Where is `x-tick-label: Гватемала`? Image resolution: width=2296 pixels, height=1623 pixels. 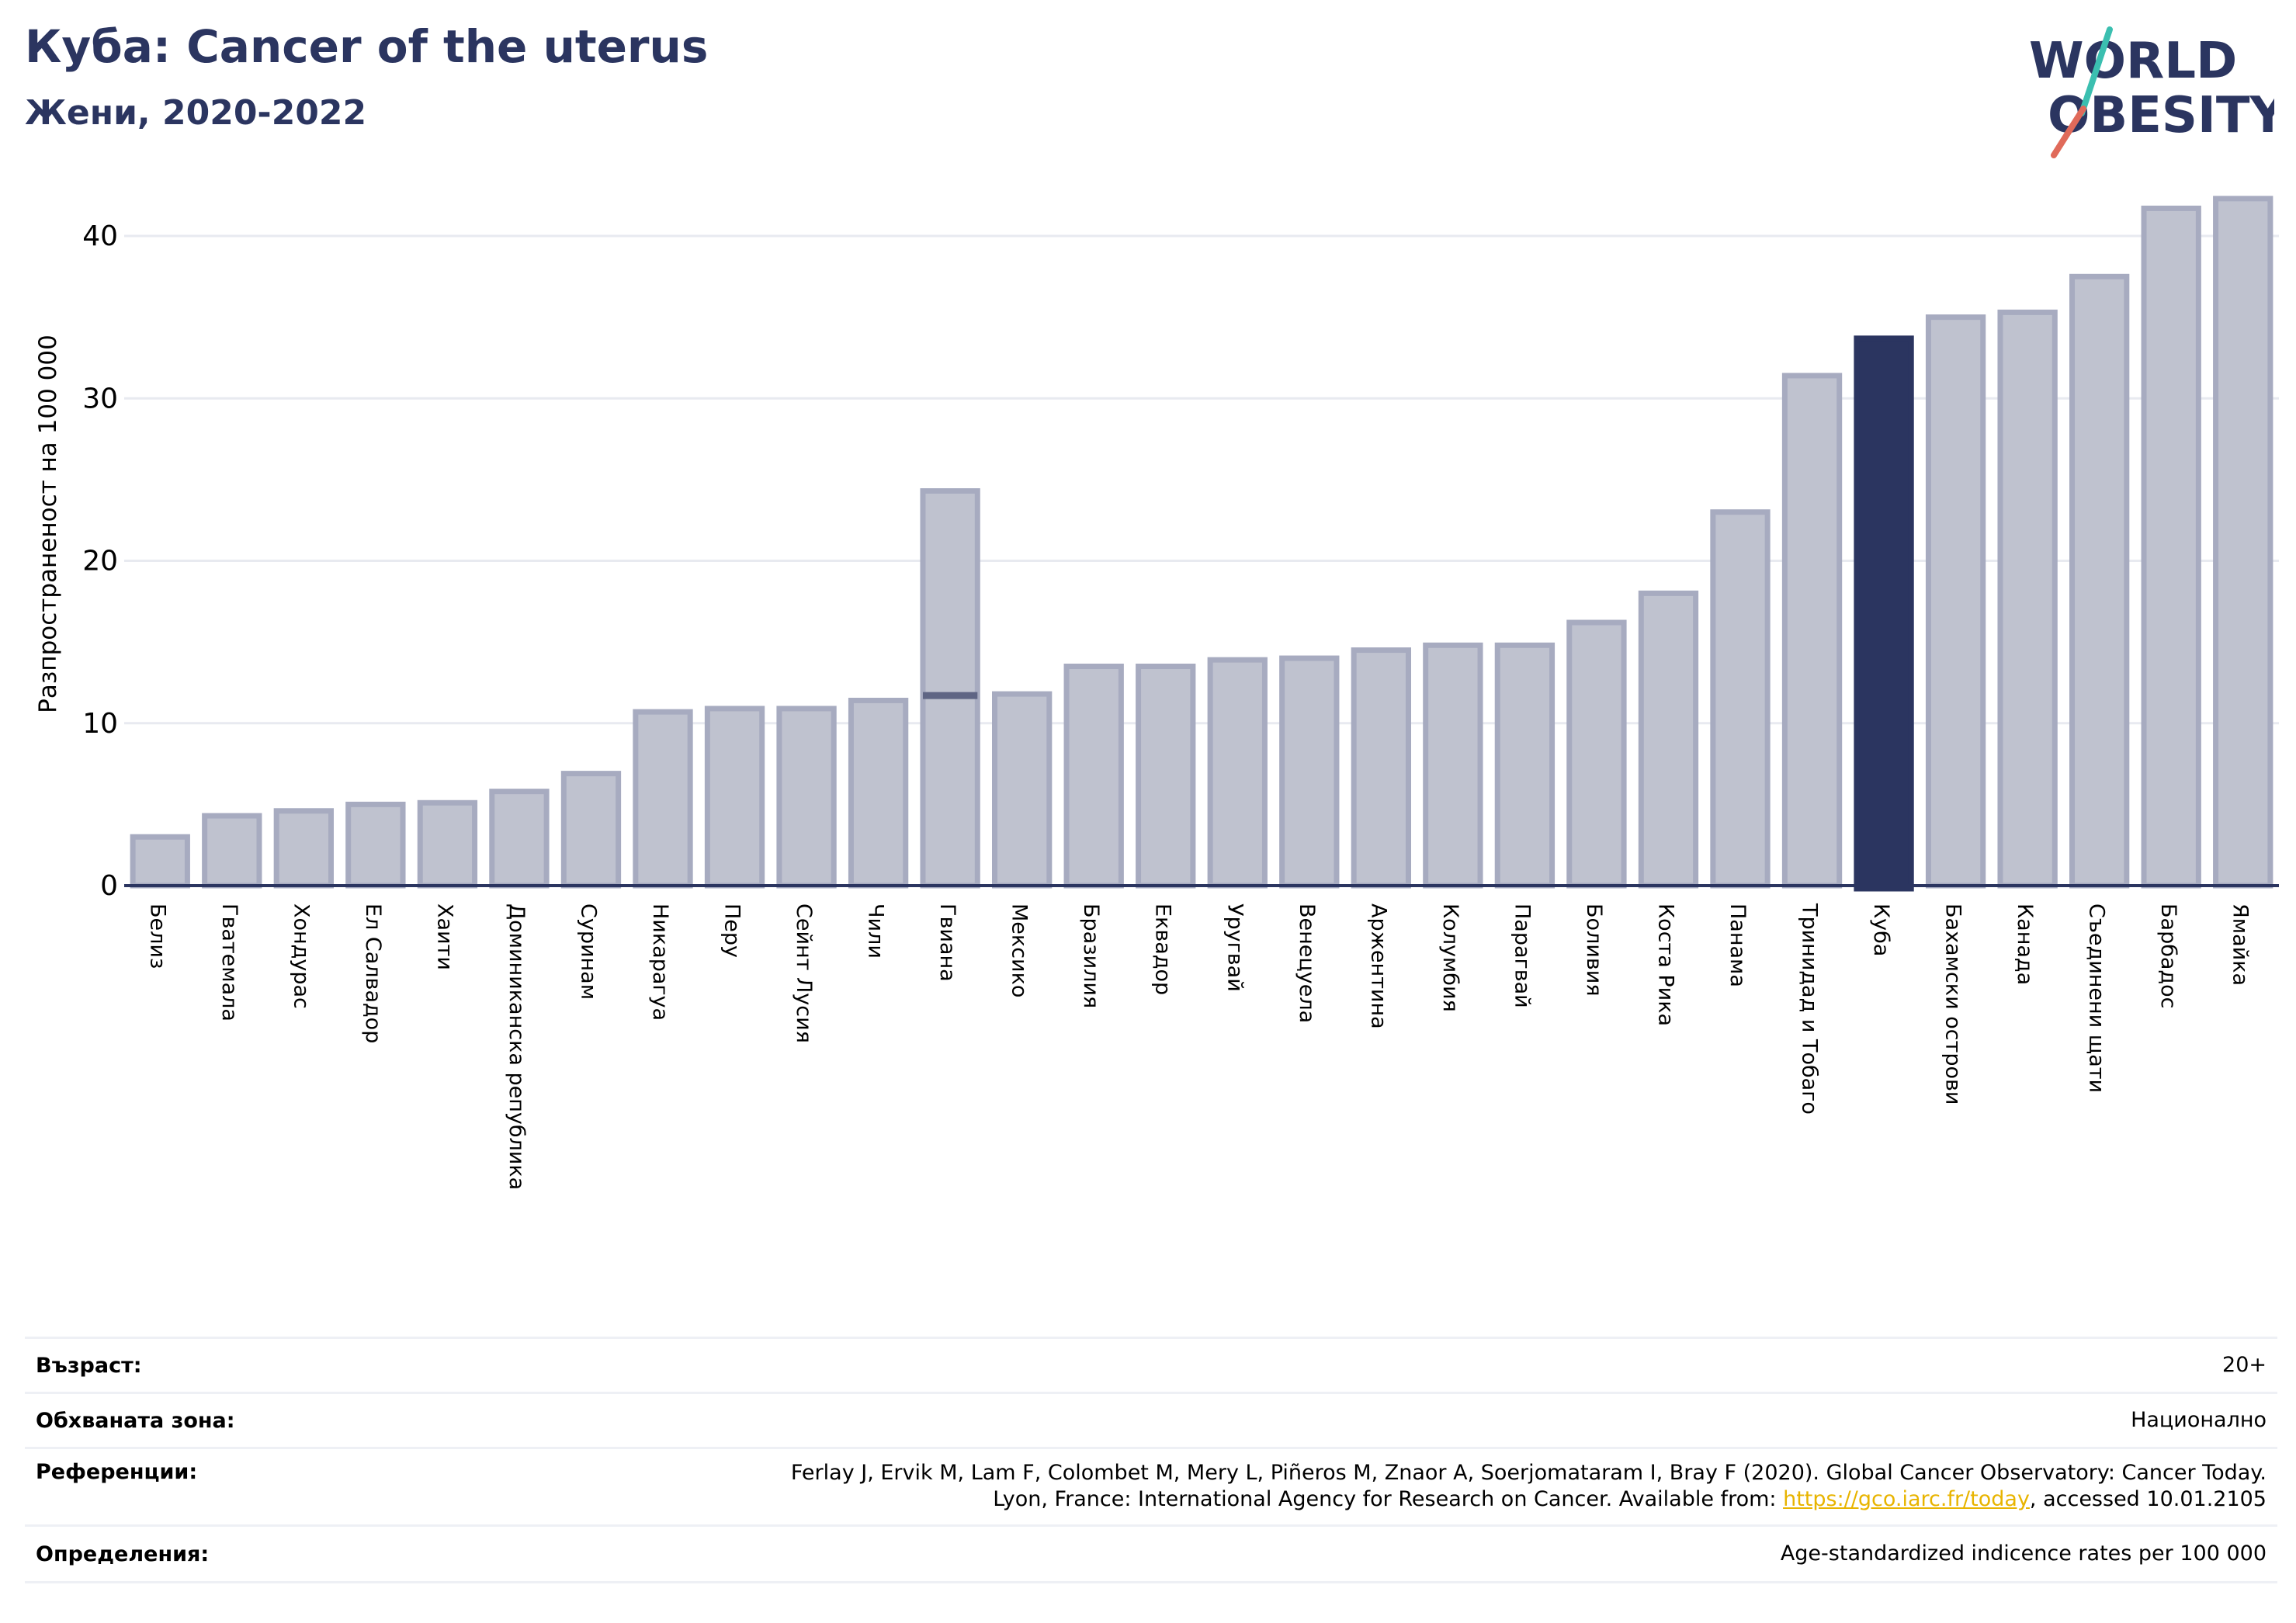
x-tick-label: Гватемала is located at coordinates (229, 962).